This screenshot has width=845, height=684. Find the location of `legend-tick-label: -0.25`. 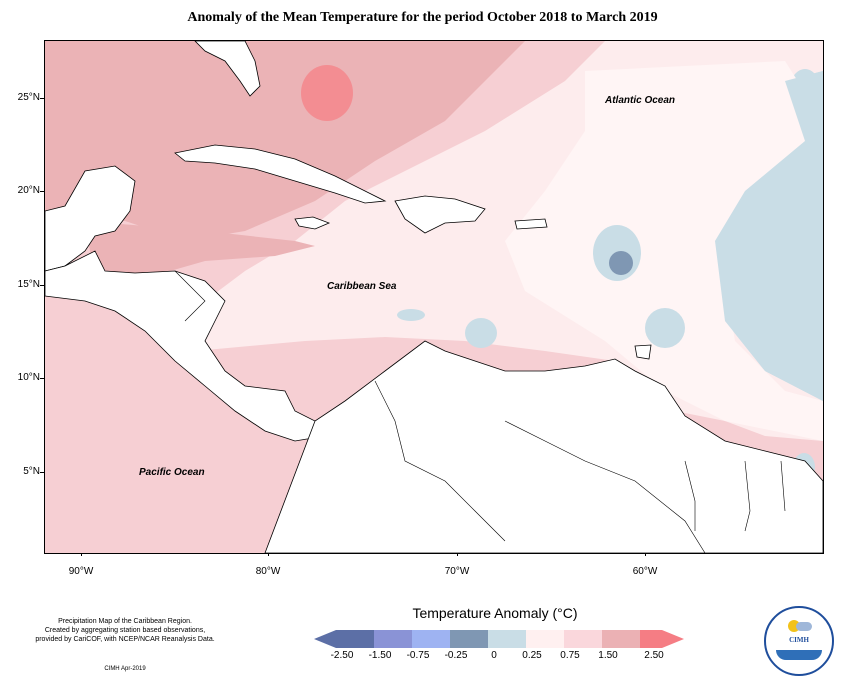

legend-tick-label: -0.25 is located at coordinates (456, 655).